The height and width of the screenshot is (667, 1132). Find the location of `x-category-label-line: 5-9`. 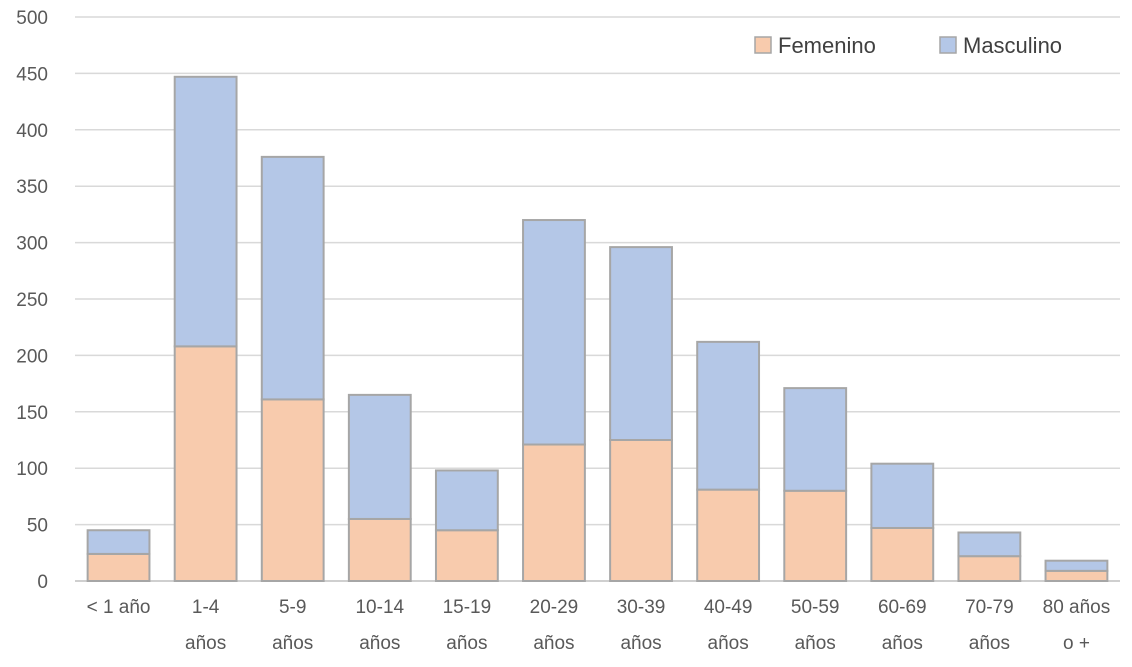

x-category-label-line: 5-9 is located at coordinates (292, 607).